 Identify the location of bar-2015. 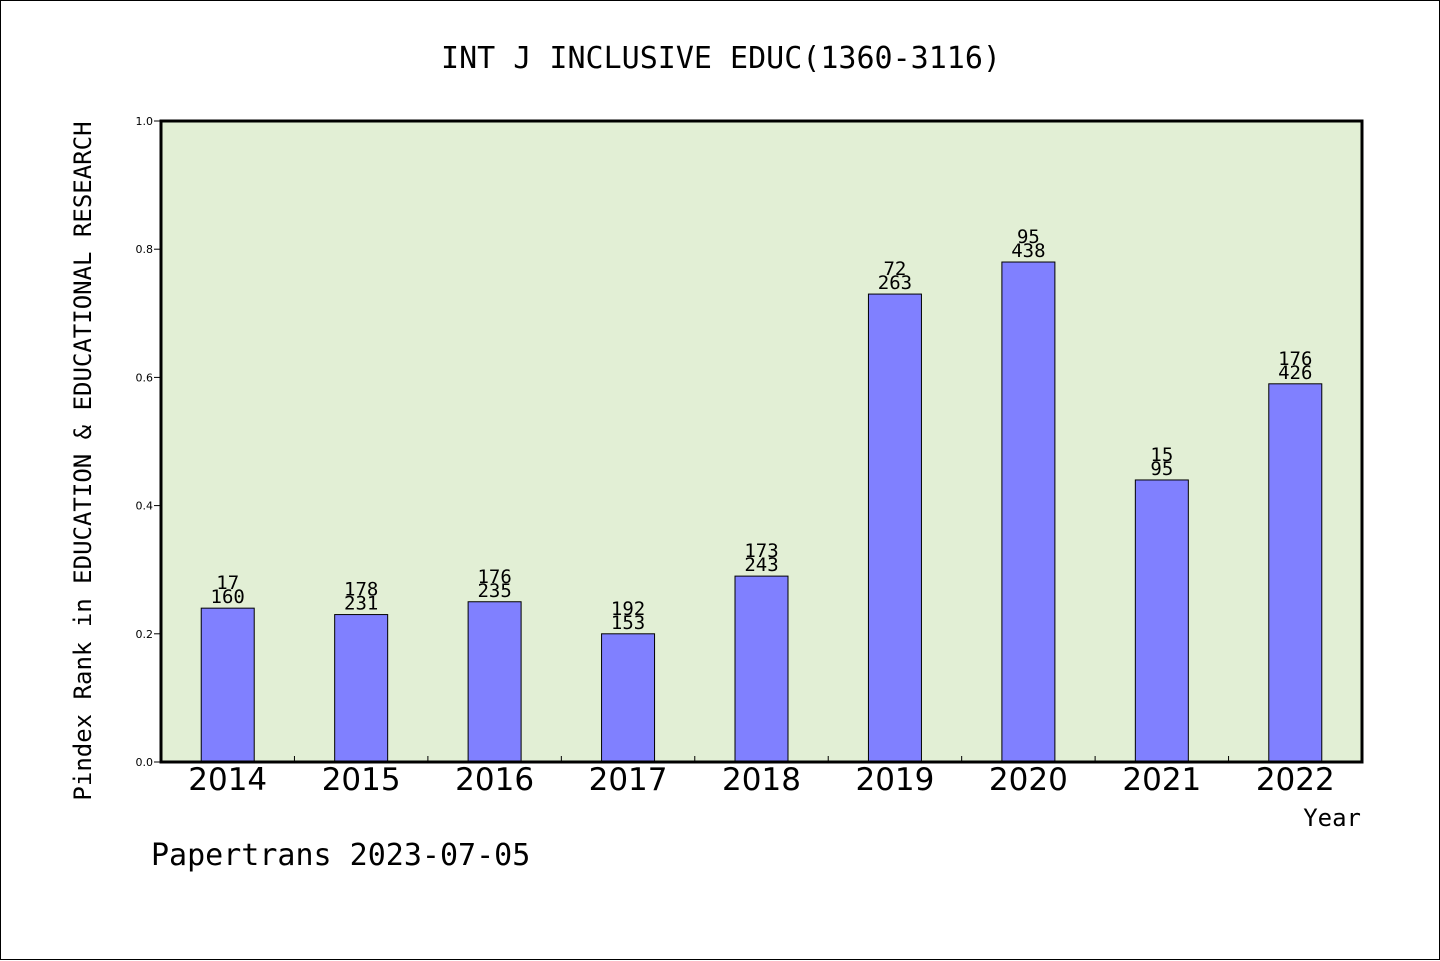
(361, 688).